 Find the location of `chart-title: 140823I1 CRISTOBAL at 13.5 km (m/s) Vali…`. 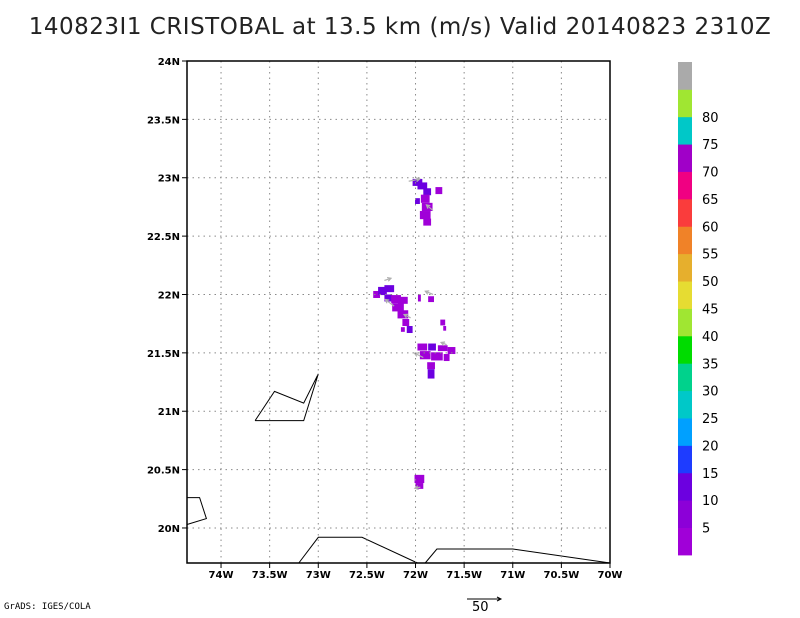

chart-title: 140823I1 CRISTOBAL at 13.5 km (m/s) Vali… is located at coordinates (400, 27).